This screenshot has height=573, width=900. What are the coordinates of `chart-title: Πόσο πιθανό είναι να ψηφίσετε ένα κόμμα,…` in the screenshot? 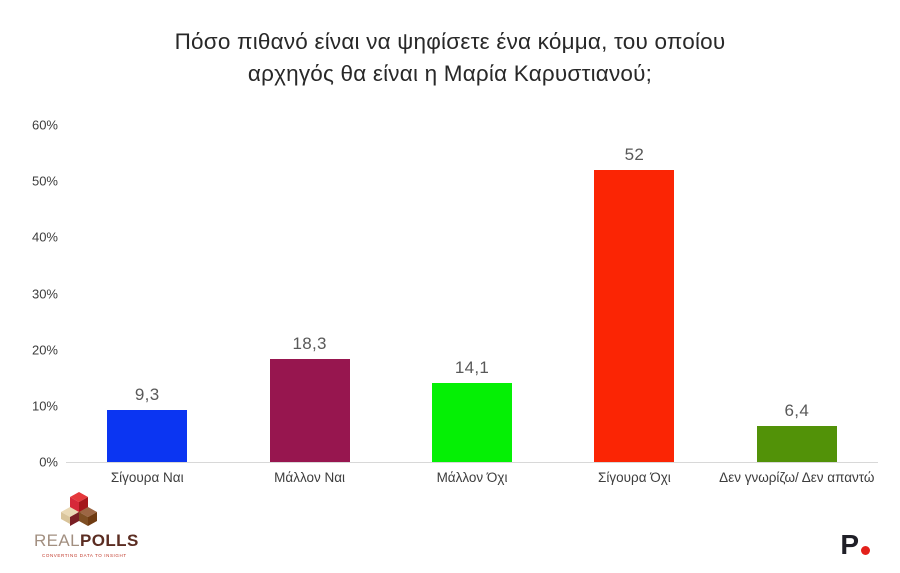 It's located at (450, 57).